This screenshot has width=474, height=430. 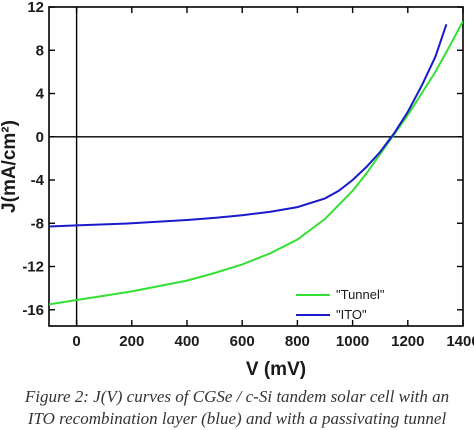 What do you see at coordinates (38, 180) in the screenshot?
I see `y-tick-label--4: -4` at bounding box center [38, 180].